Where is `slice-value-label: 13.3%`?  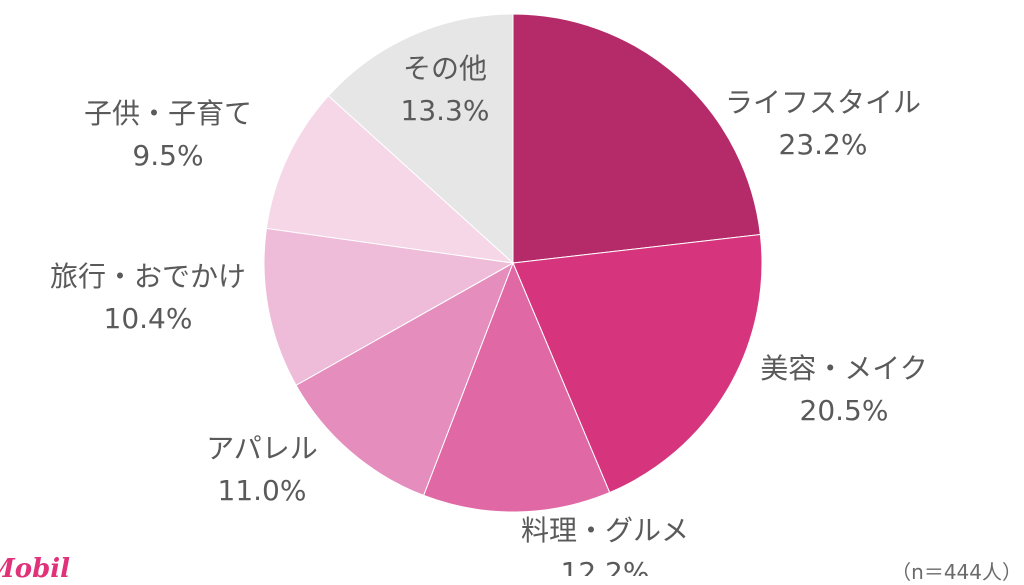 slice-value-label: 13.3% is located at coordinates (445, 110).